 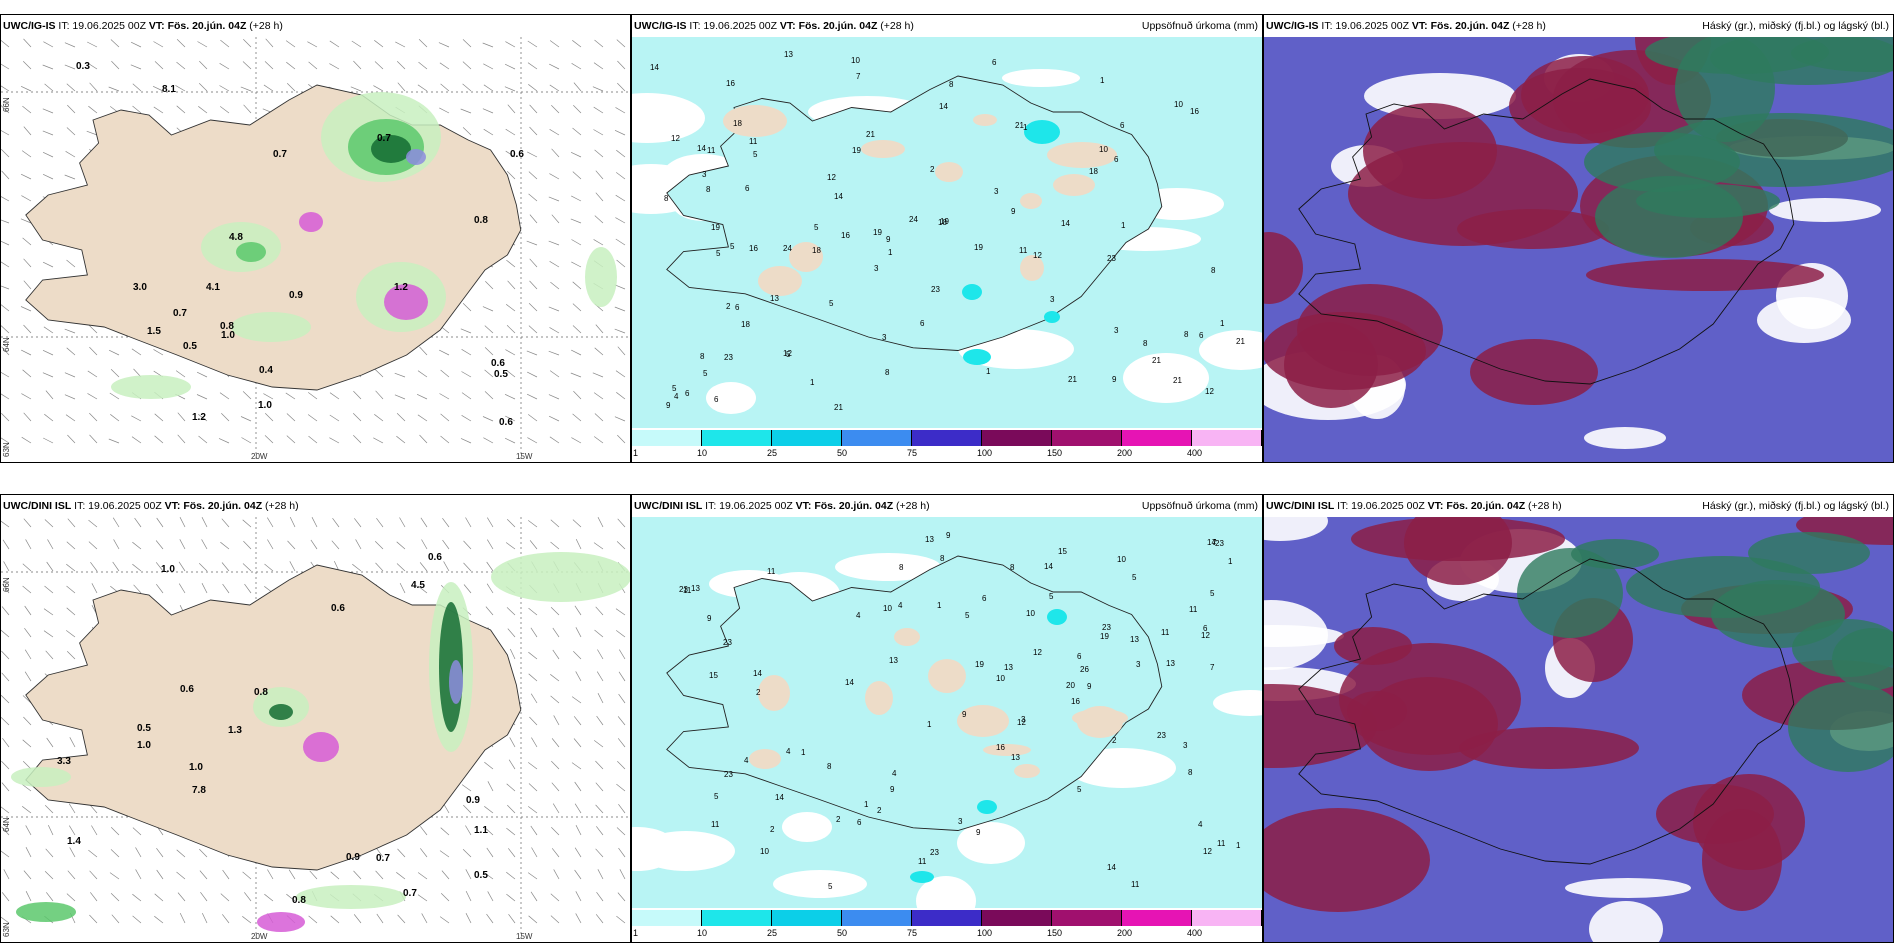 I want to click on accum-value-label: 19, so click(x=944, y=221).